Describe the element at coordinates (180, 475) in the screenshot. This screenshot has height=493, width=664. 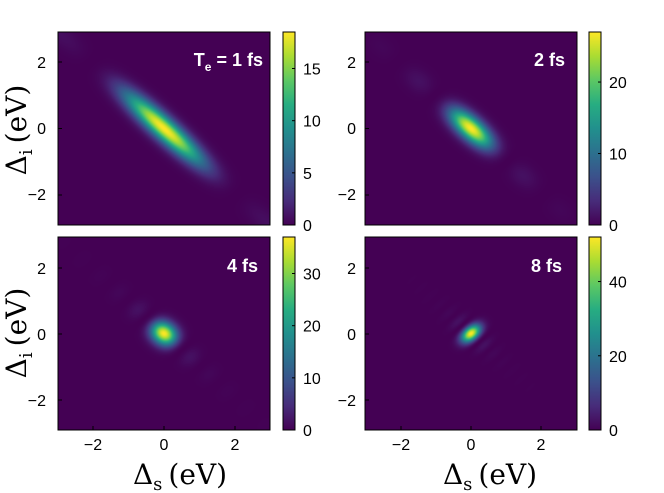
I see `x-axis-label-left: Δs (eV)` at that location.